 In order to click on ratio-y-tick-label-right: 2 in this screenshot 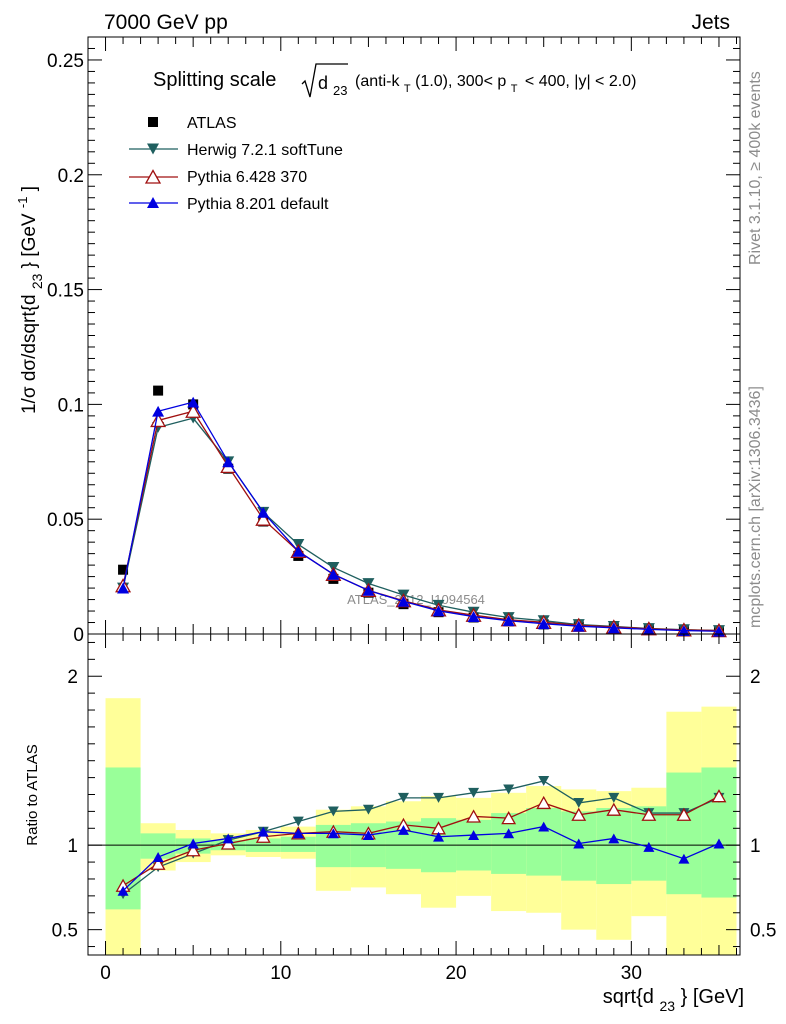, I will do `click(755, 677)`.